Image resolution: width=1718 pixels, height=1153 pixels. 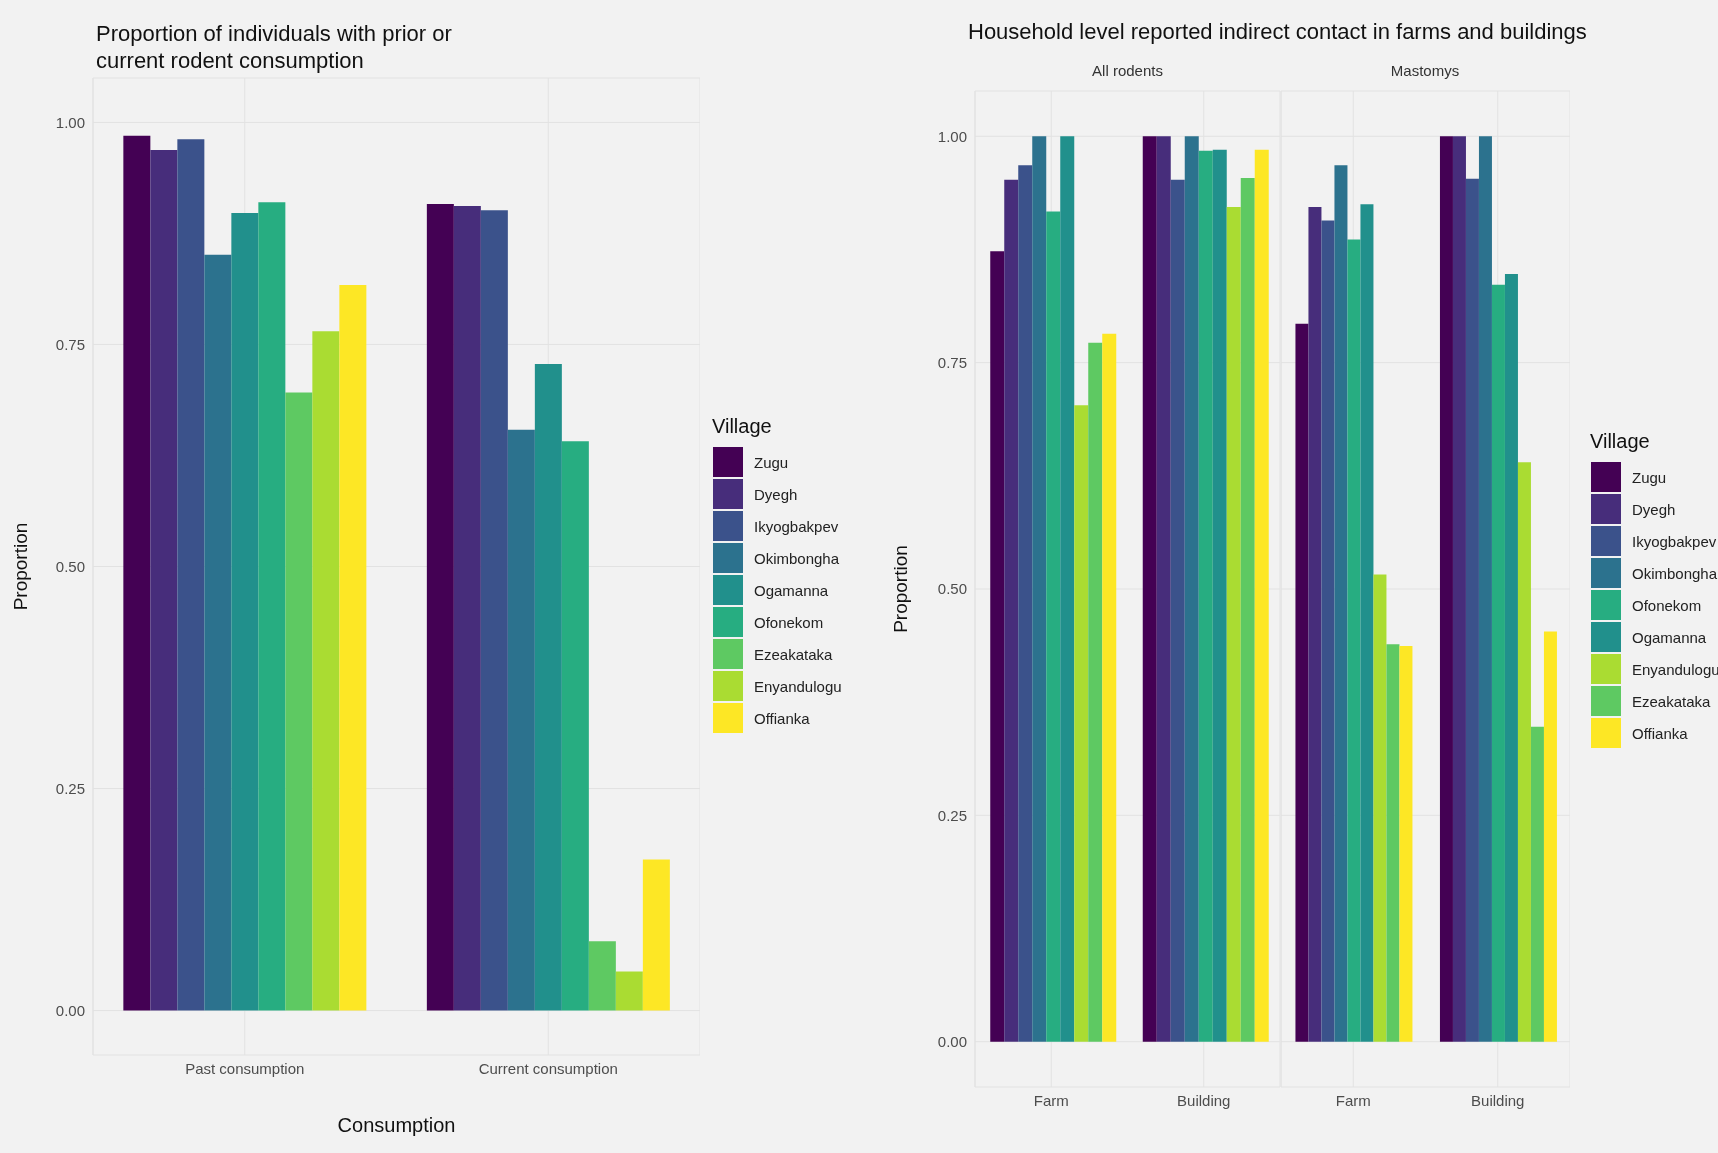 I want to click on x-tick-label: Current consumption, so click(x=548, y=1068).